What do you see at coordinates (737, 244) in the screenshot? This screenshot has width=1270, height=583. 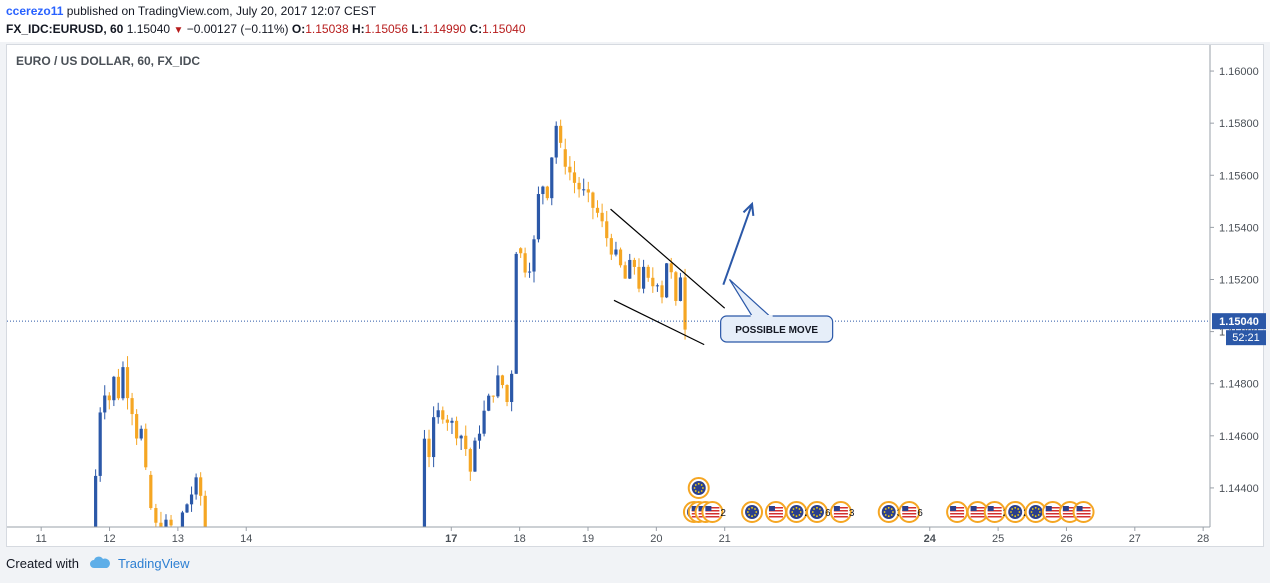 I see `possible-move-arrow` at bounding box center [737, 244].